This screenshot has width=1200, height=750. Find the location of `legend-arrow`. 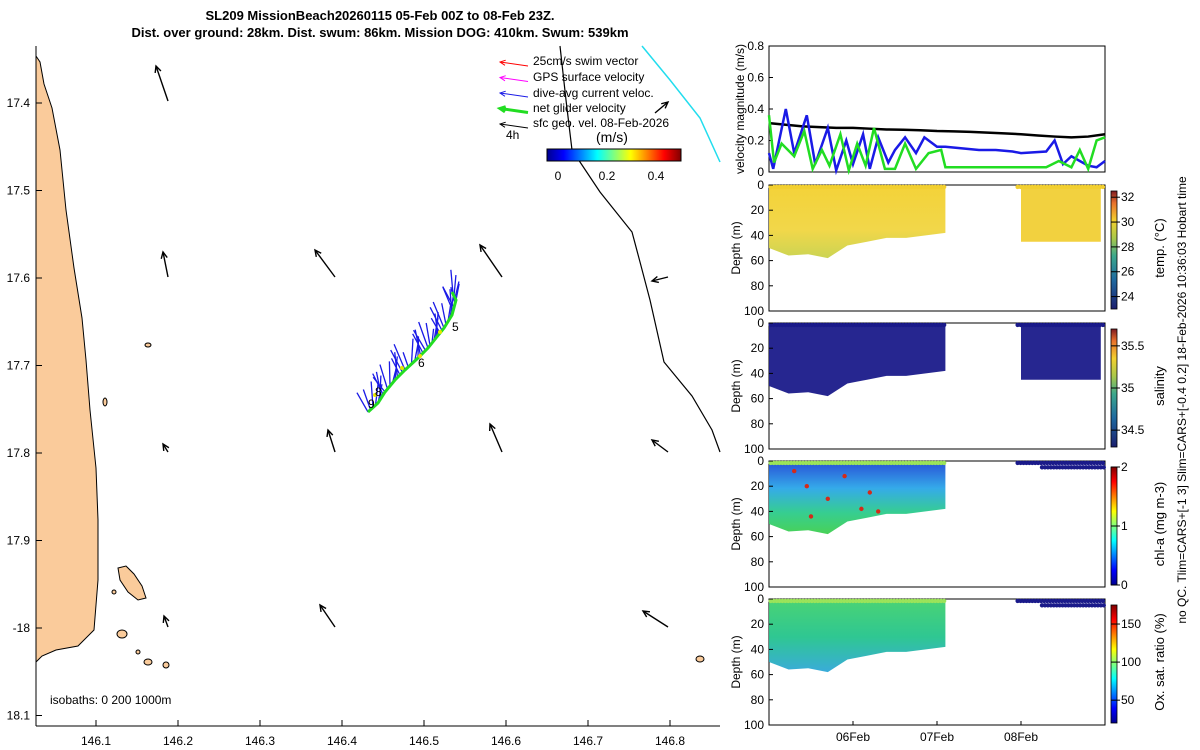

legend-arrow is located at coordinates (514, 79).